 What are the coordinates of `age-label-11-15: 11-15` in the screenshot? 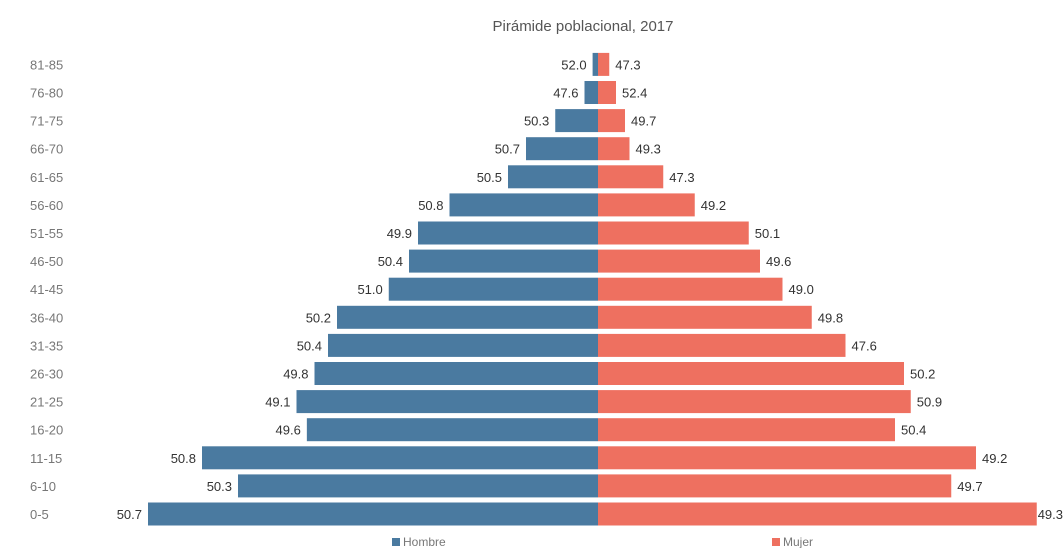 It's located at (46, 458).